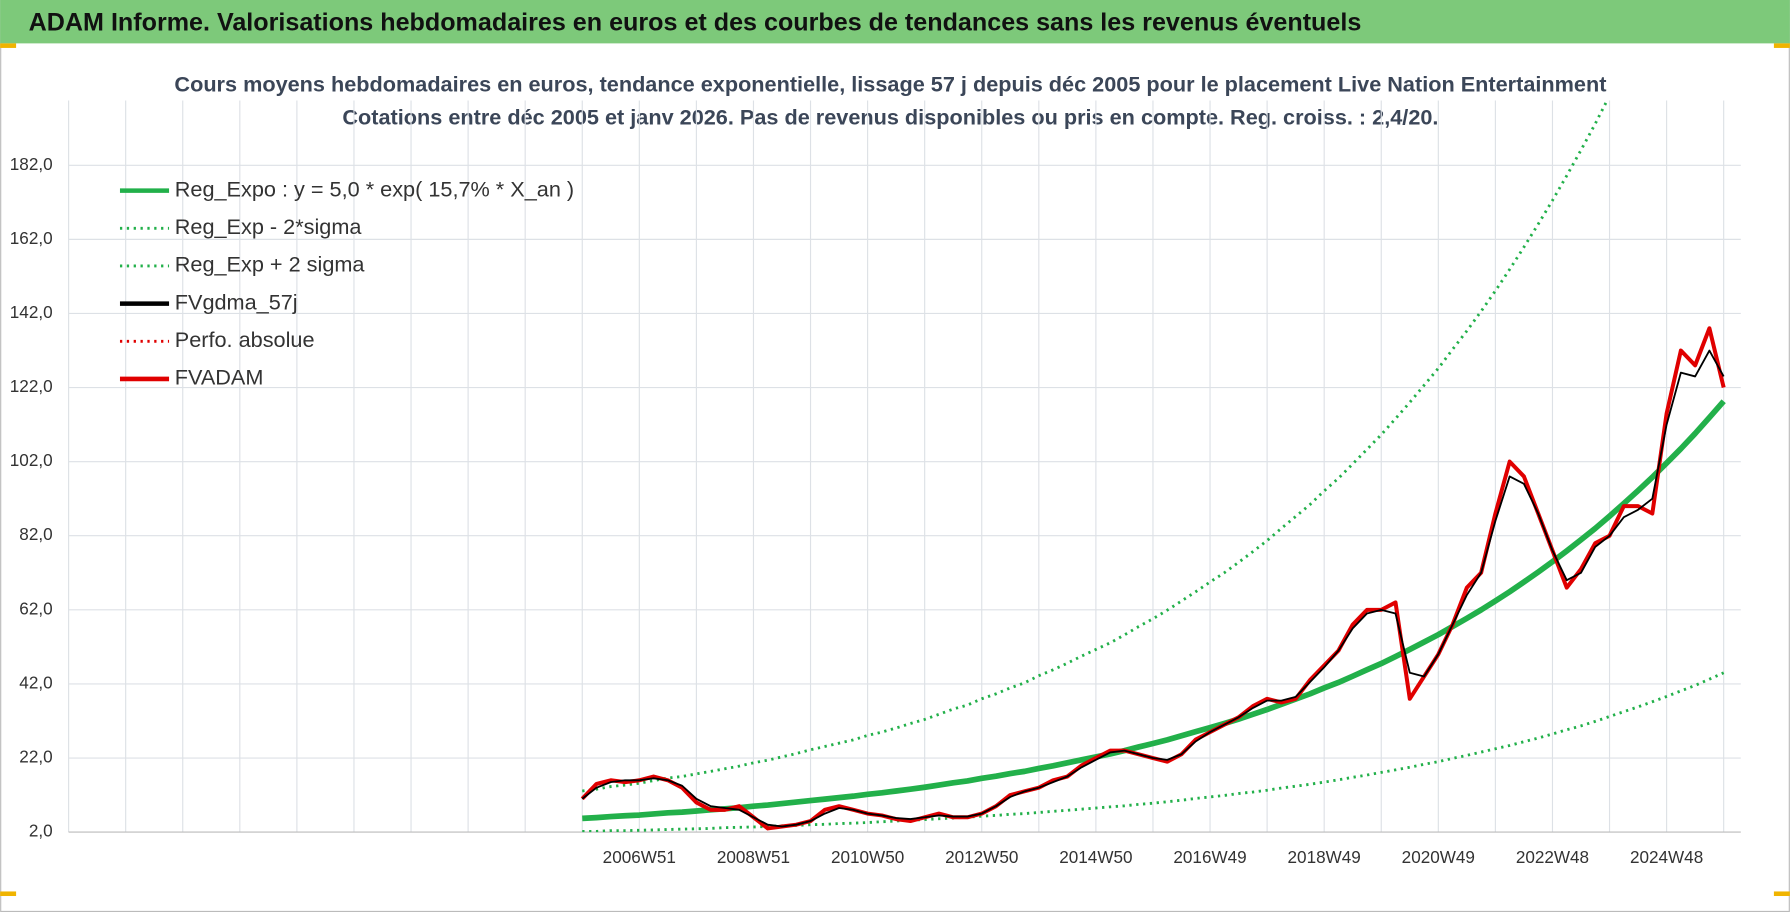 Image resolution: width=1790 pixels, height=917 pixels. Describe the element at coordinates (1324, 857) in the screenshot. I see `x-tick-label: 2018W49` at that location.